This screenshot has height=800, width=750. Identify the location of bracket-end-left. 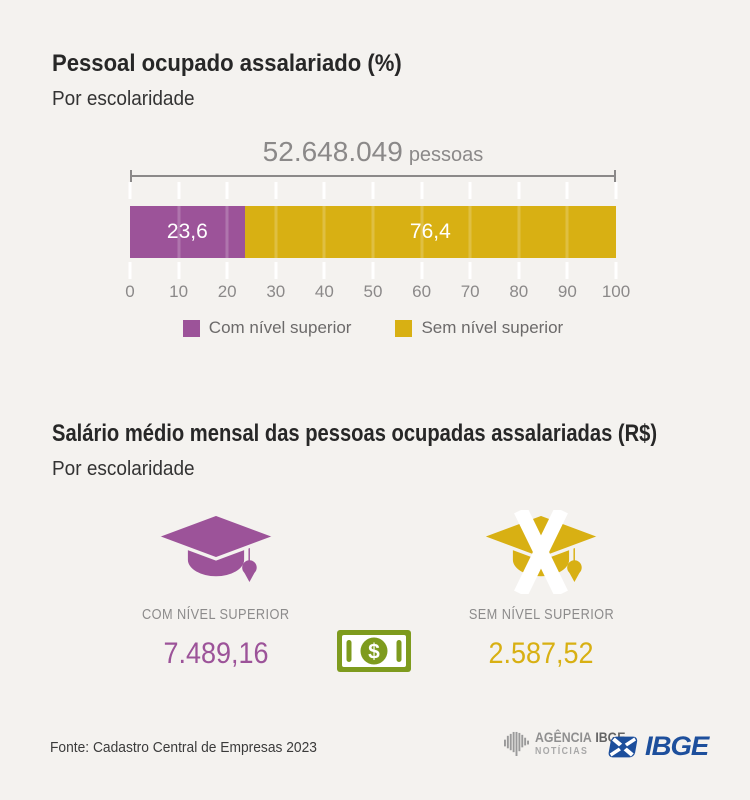
(131, 176).